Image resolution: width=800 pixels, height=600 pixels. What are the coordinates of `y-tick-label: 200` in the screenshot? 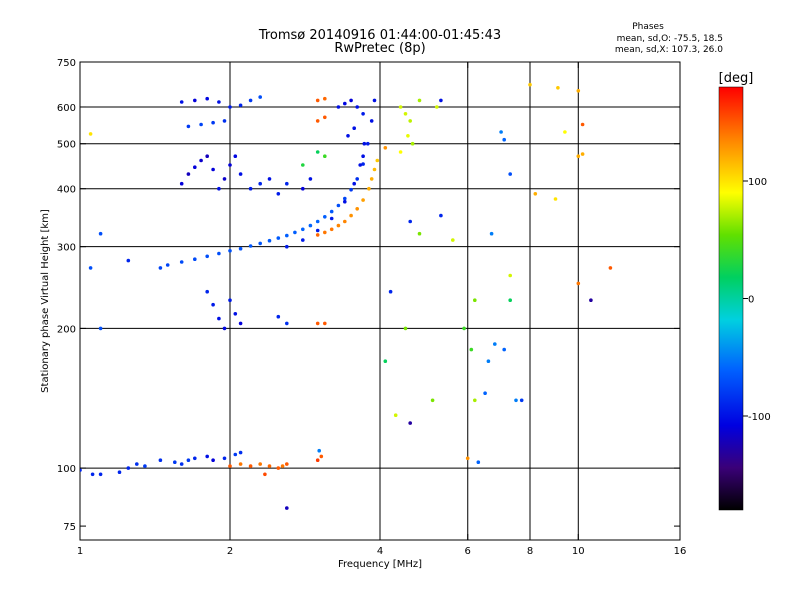 It's located at (66, 329).